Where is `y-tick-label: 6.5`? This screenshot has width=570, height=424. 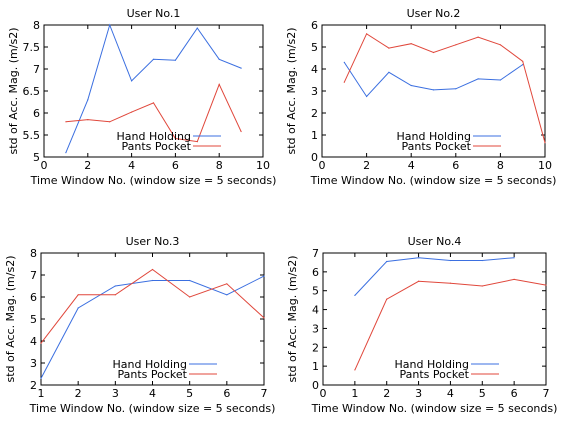
y-tick-label: 6.5 is located at coordinates (32, 91).